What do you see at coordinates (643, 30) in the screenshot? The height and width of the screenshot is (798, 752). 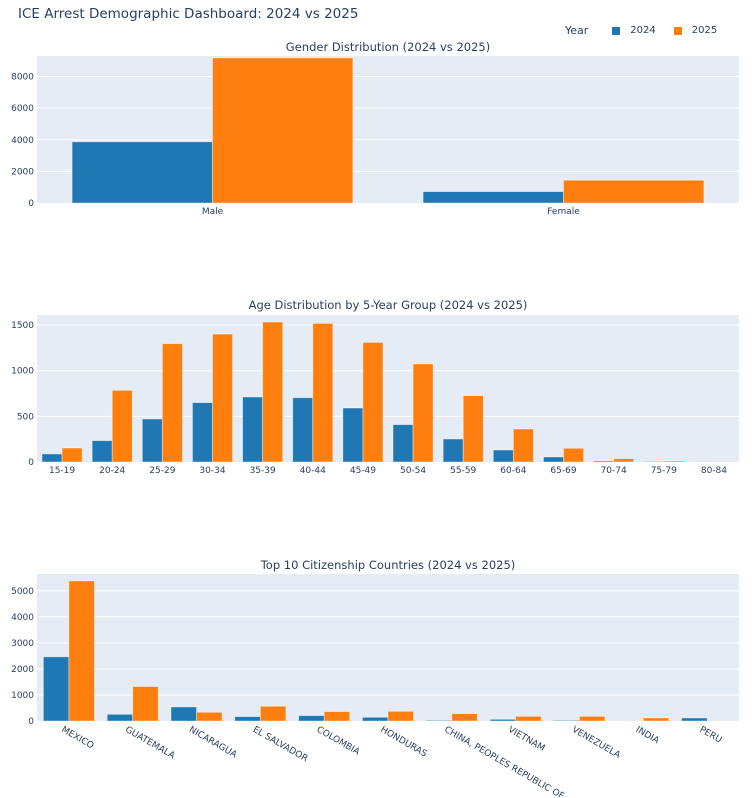 I see `legend-label-2024: 2024` at bounding box center [643, 30].